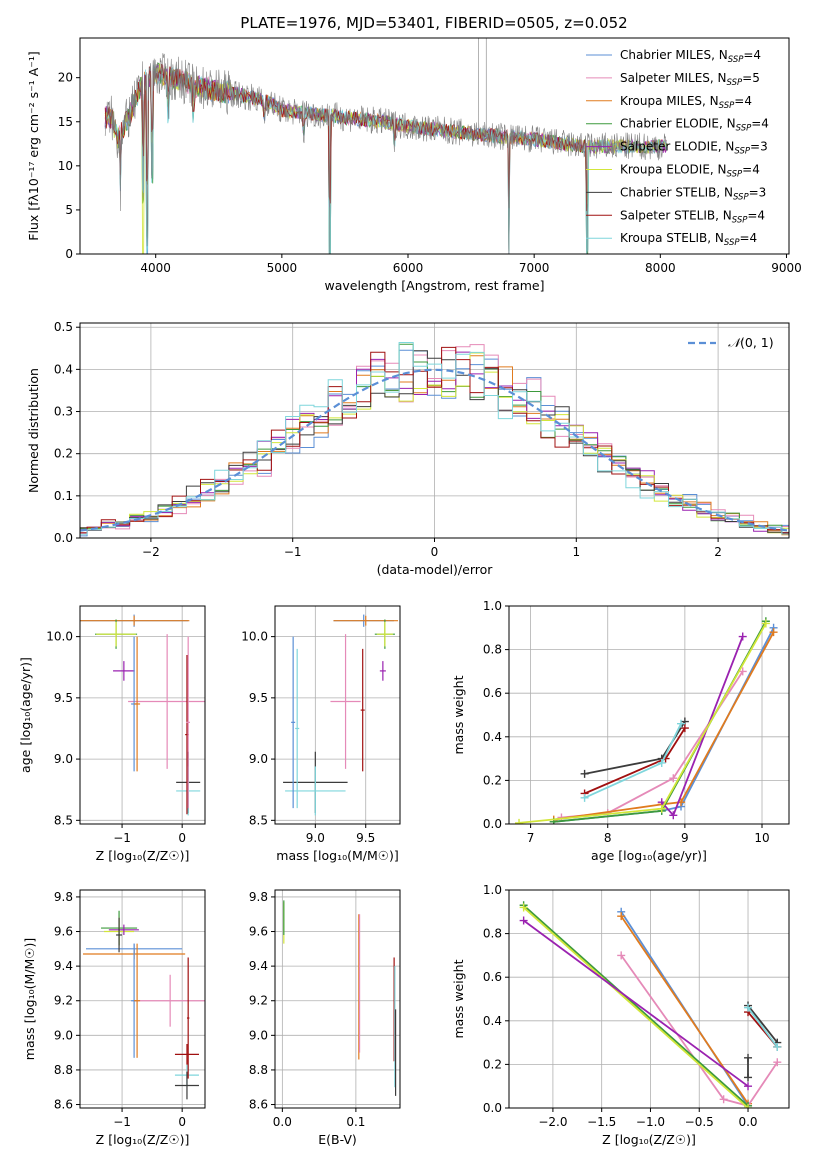 The width and height of the screenshot is (819, 1170). I want to click on x-tick-label: 2, so click(718, 552).